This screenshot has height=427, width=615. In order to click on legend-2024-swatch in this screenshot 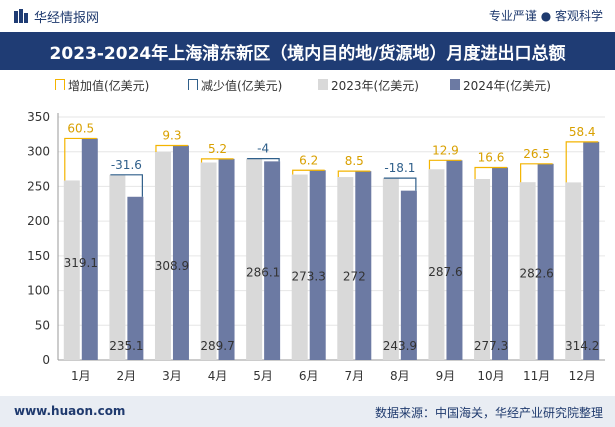, I will do `click(455, 84)`.